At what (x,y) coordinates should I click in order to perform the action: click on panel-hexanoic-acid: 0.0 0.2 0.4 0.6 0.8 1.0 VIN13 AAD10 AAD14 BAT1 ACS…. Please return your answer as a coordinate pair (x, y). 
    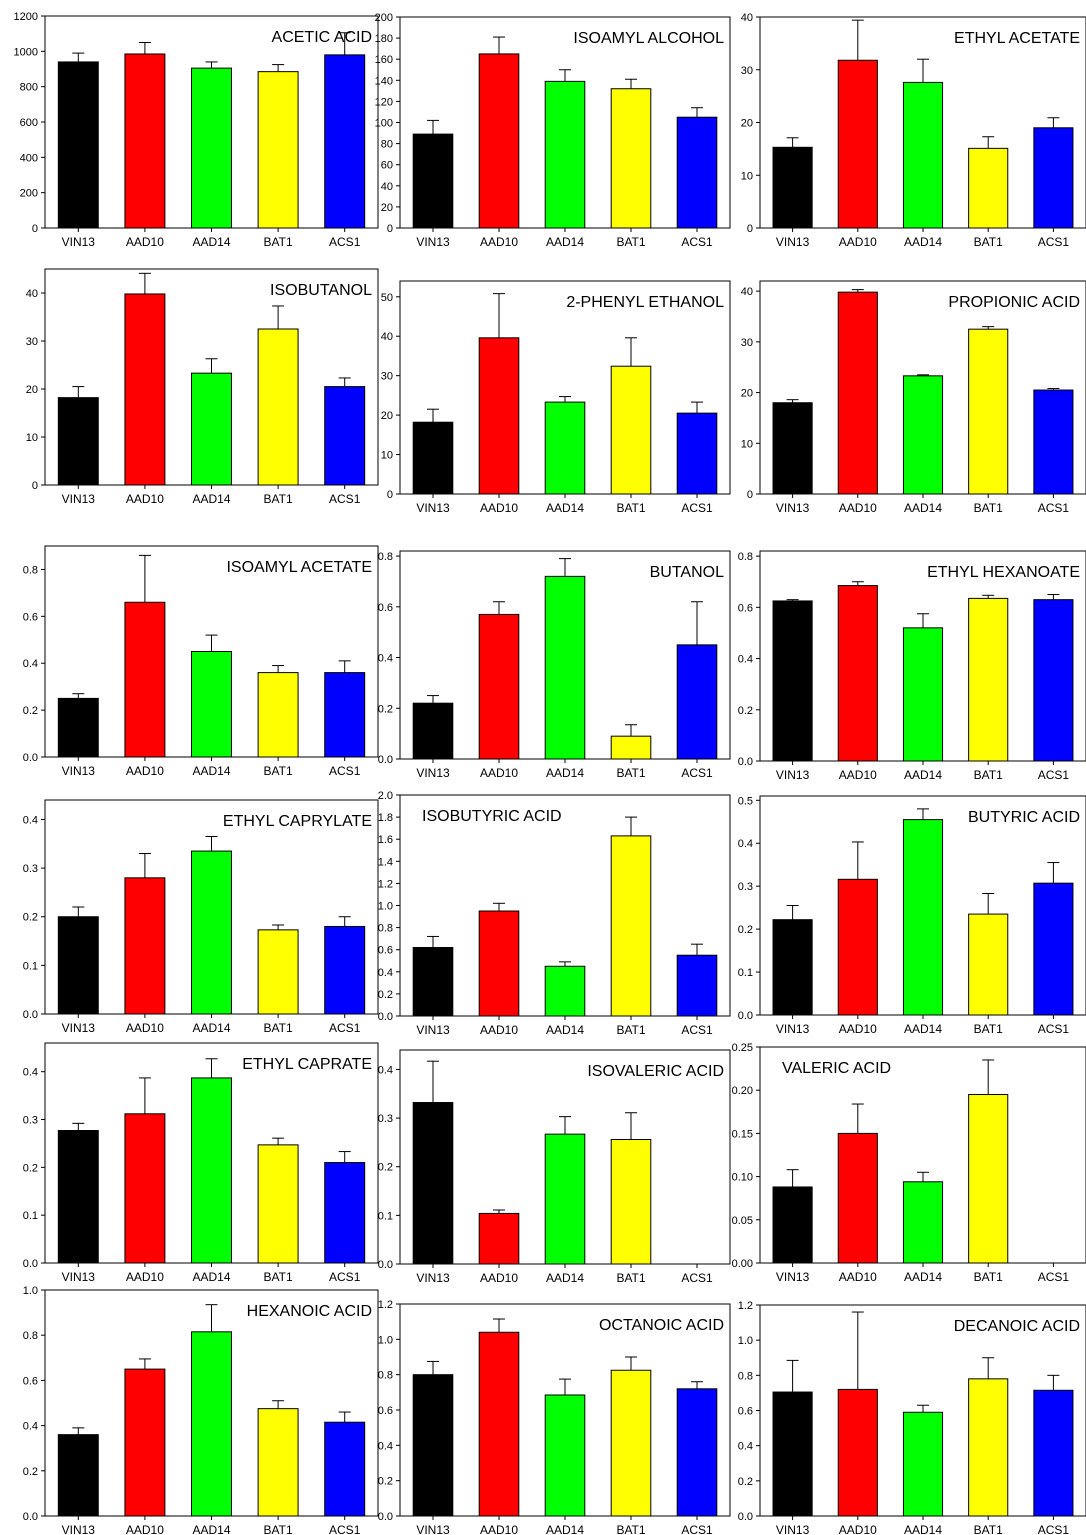
    Looking at the image, I should click on (201, 1410).